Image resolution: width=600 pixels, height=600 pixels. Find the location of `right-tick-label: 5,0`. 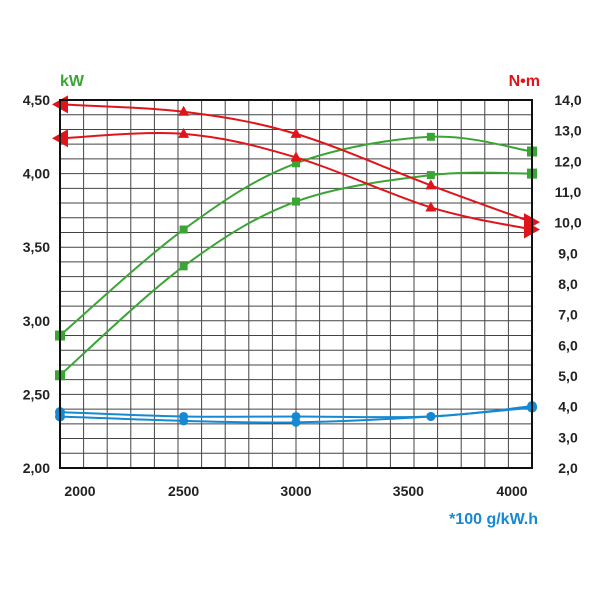

right-tick-label: 5,0 is located at coordinates (568, 376).